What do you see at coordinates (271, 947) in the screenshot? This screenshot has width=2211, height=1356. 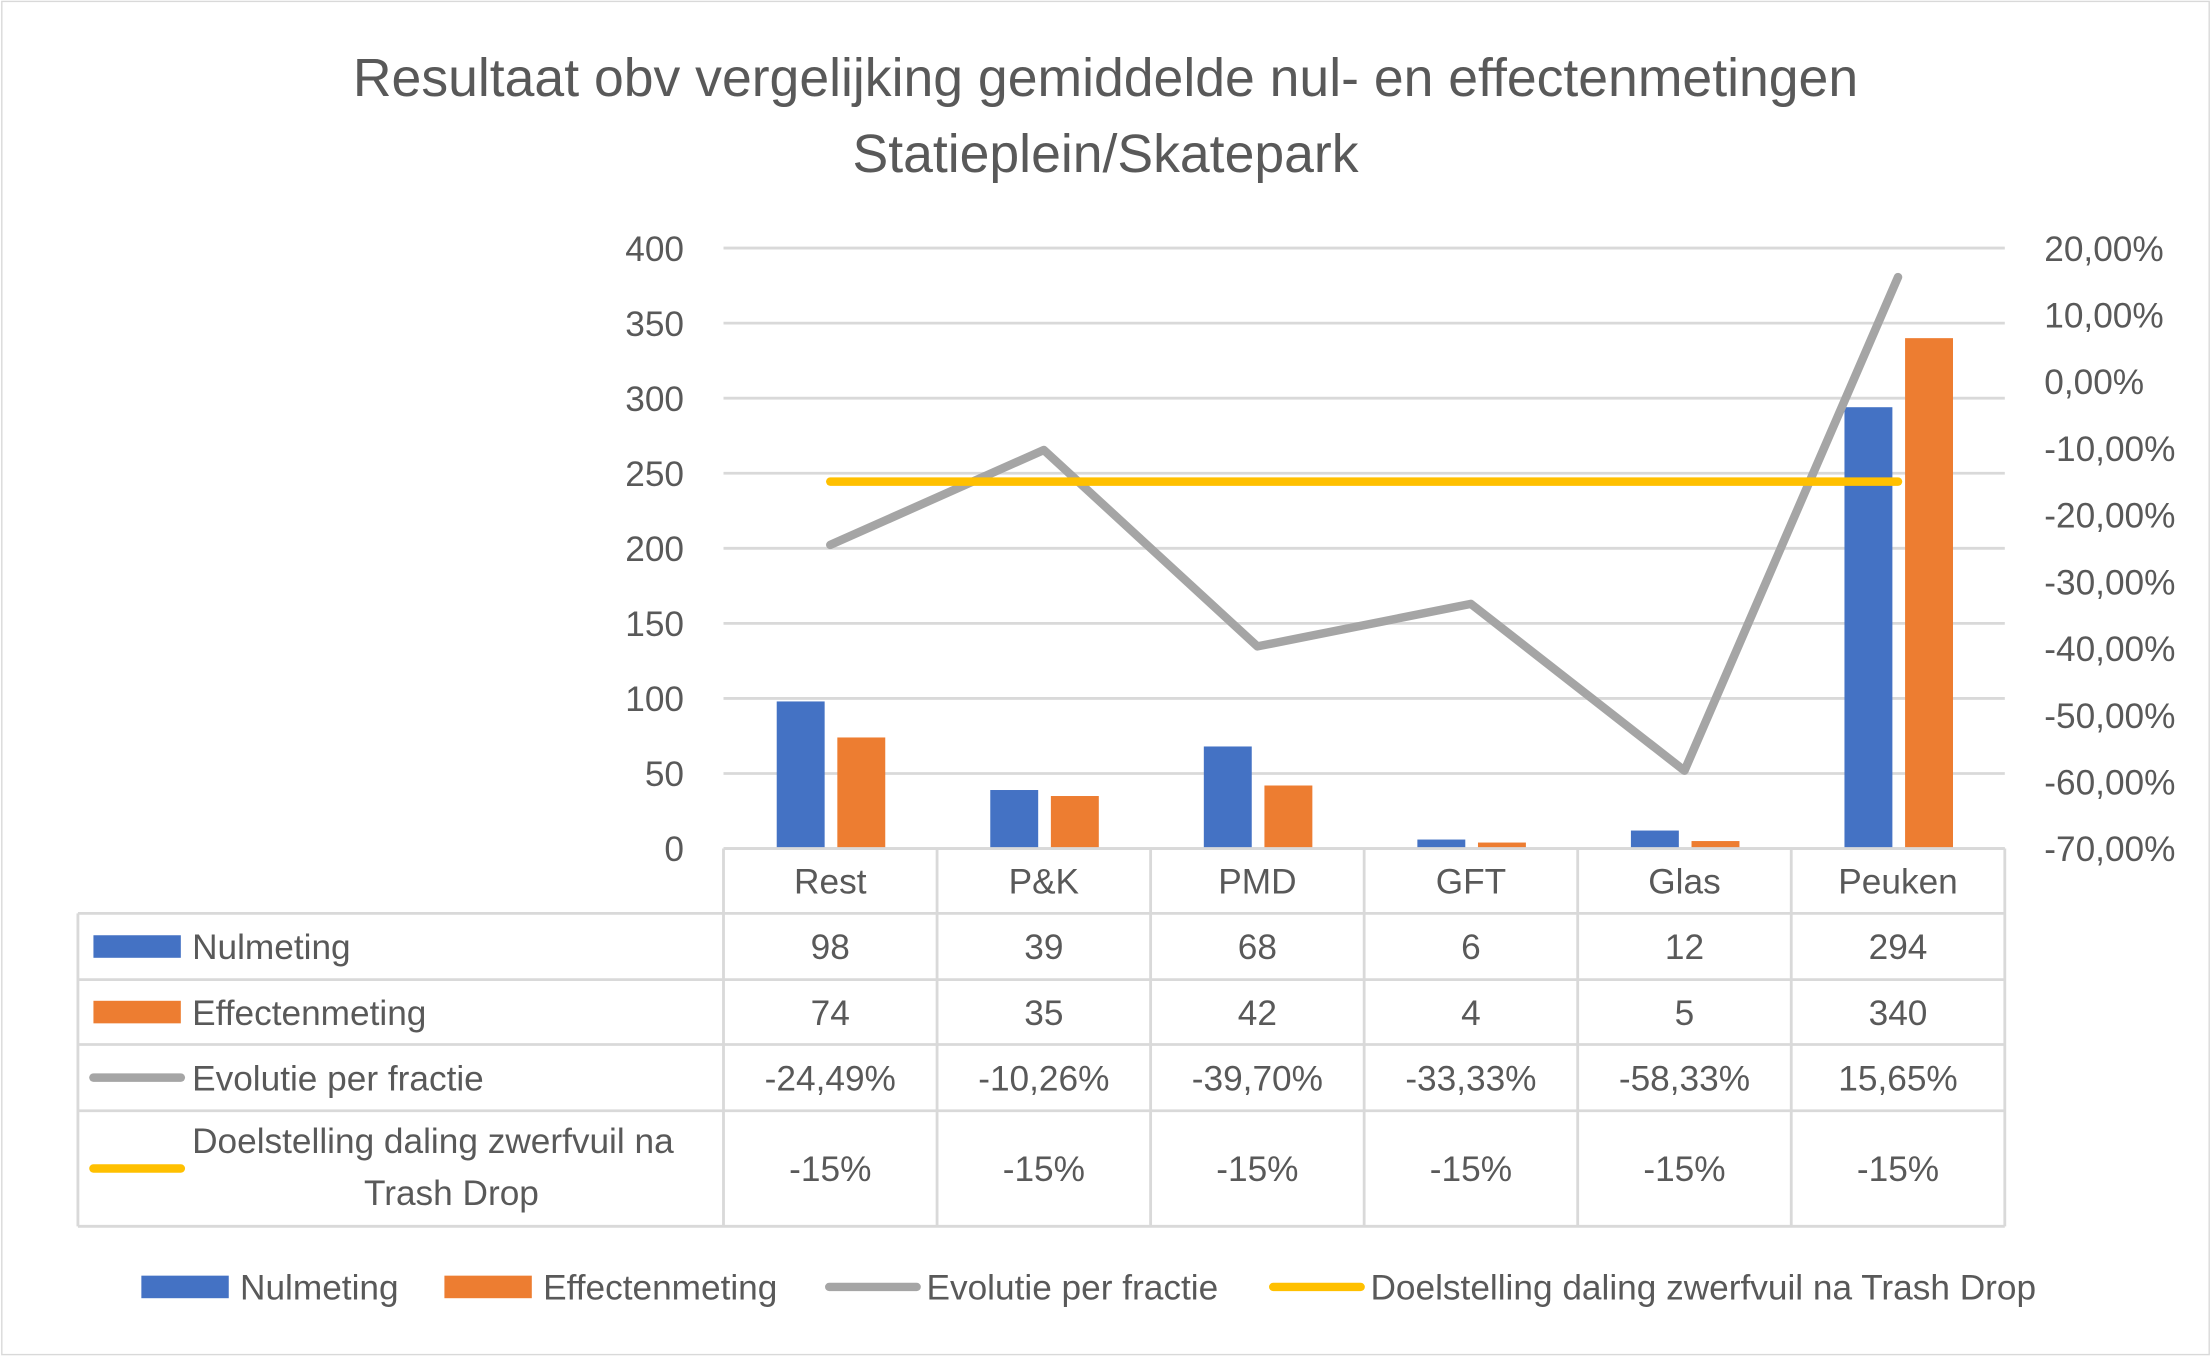 I see `table-row-label: Nulmeting` at bounding box center [271, 947].